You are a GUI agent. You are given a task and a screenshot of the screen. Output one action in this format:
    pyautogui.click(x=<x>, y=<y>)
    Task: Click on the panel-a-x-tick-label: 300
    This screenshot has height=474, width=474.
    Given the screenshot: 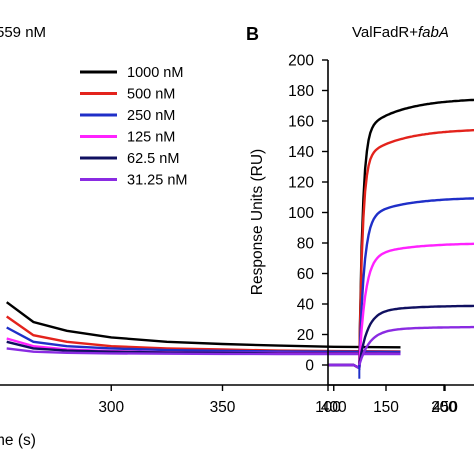 What is the action you would take?
    pyautogui.click(x=111, y=407)
    